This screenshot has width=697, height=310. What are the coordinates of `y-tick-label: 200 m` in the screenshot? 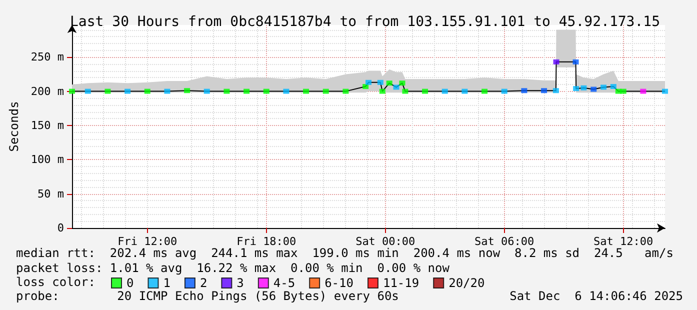 It's located at (47, 91).